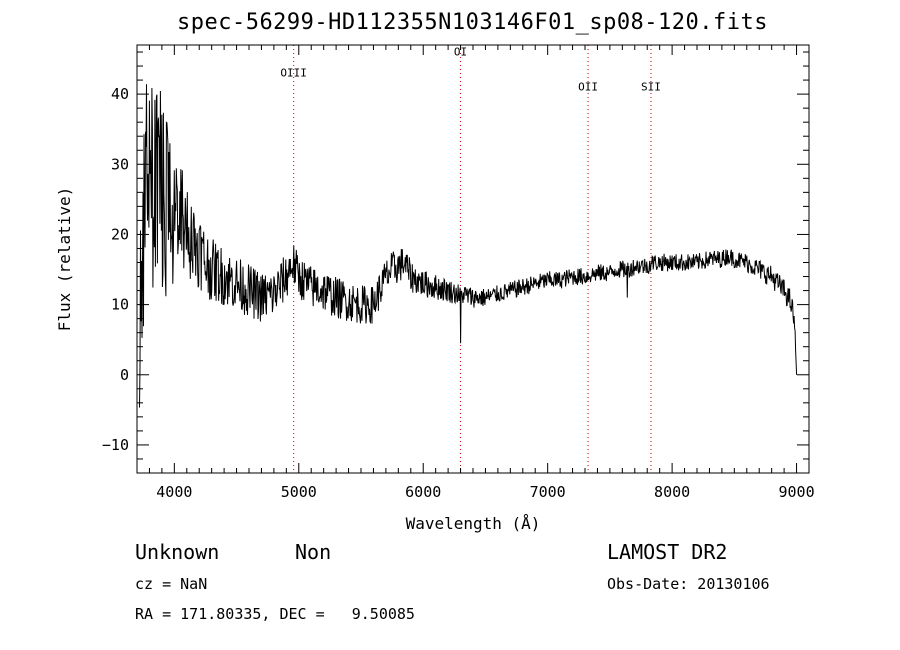  What do you see at coordinates (120, 234) in the screenshot?
I see `y-tick-label: 20` at bounding box center [120, 234].